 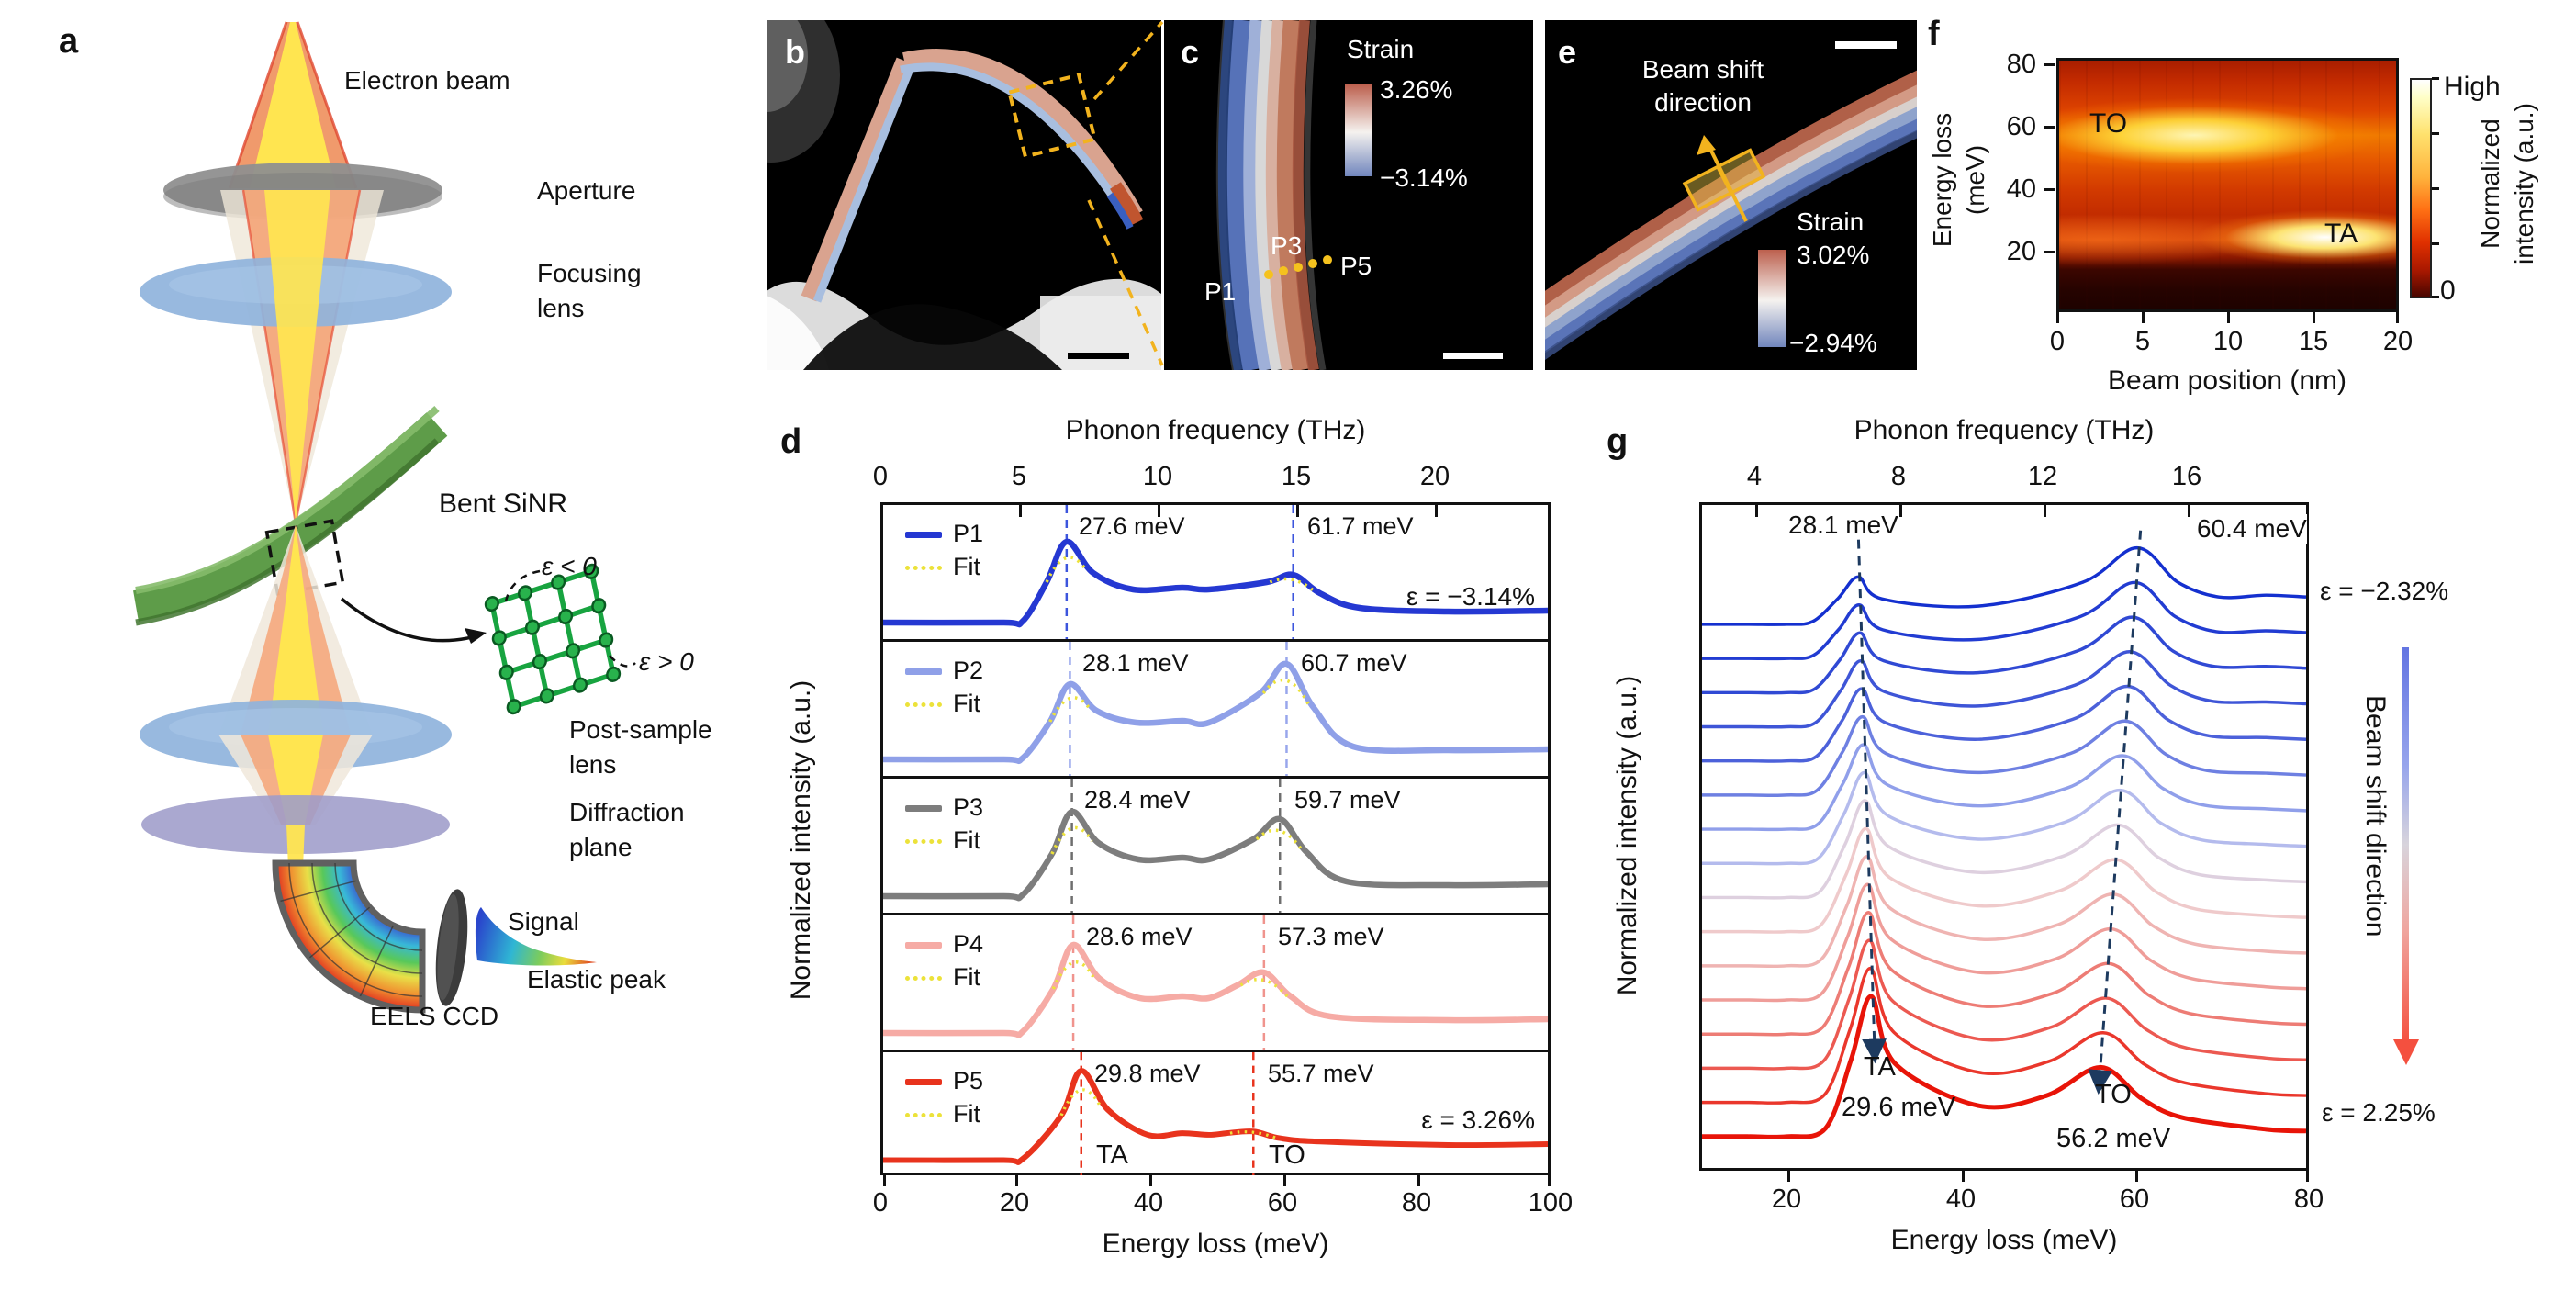 I want to click on p4-to-value: 57.3 meV, so click(x=1331, y=936).